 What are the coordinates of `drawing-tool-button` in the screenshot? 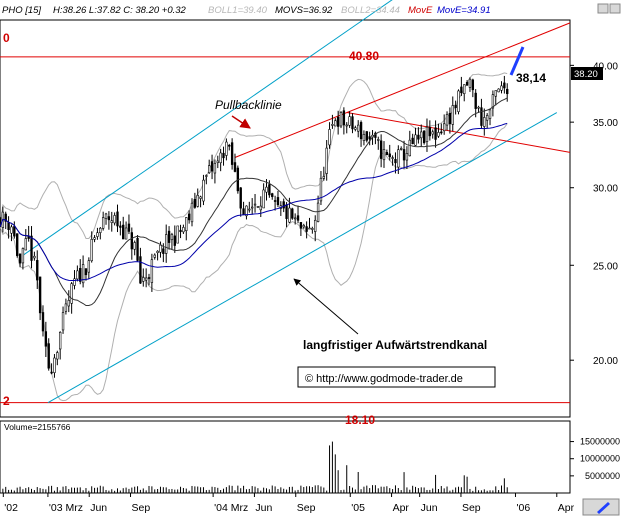 It's located at (601, 507).